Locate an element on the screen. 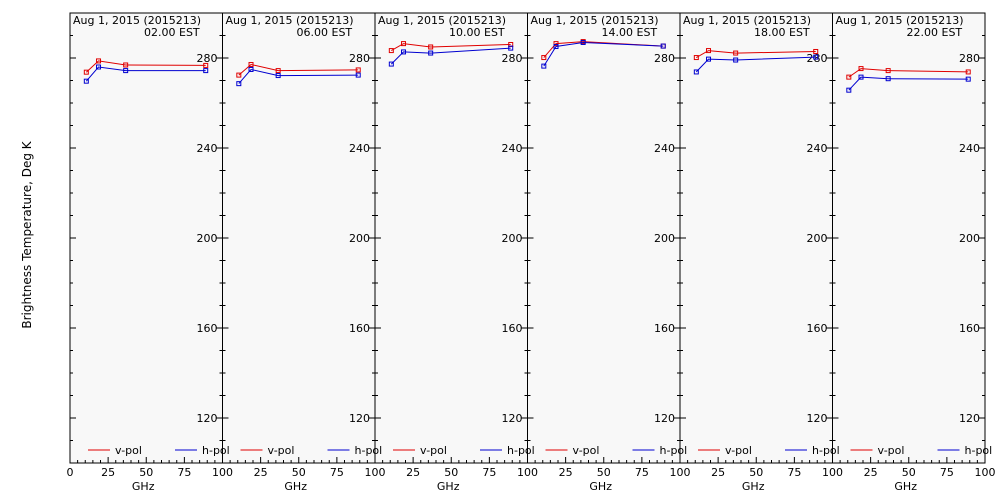 This screenshot has height=500, width=1000. panel-subtitle: 18.00 EST is located at coordinates (782, 32).